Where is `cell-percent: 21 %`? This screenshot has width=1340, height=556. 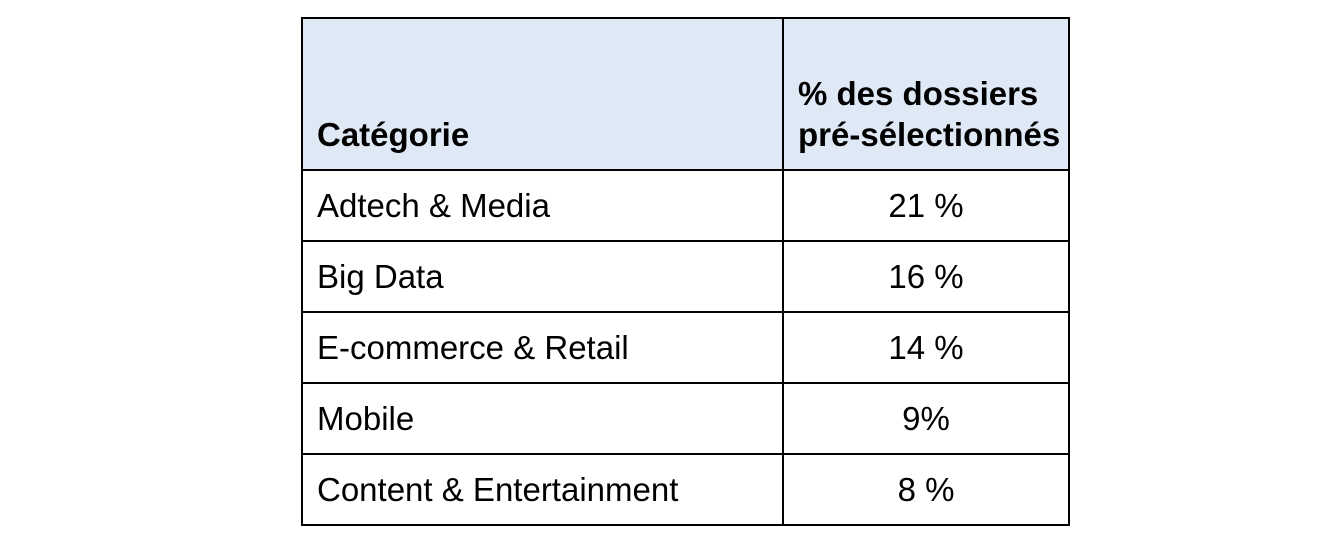 cell-percent: 21 % is located at coordinates (926, 205).